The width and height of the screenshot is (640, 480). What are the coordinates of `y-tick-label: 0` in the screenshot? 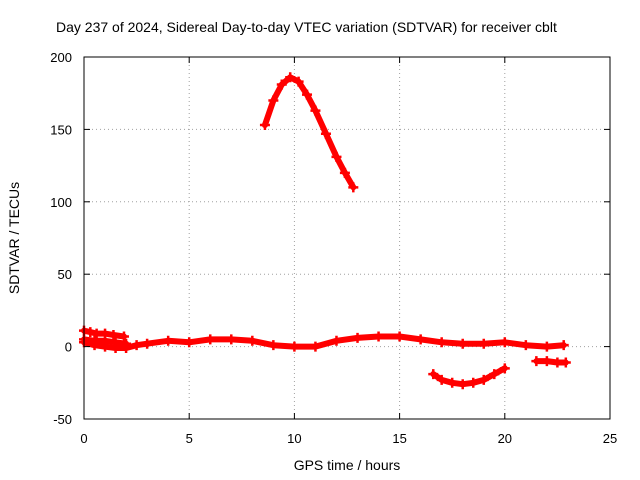 It's located at (68, 347).